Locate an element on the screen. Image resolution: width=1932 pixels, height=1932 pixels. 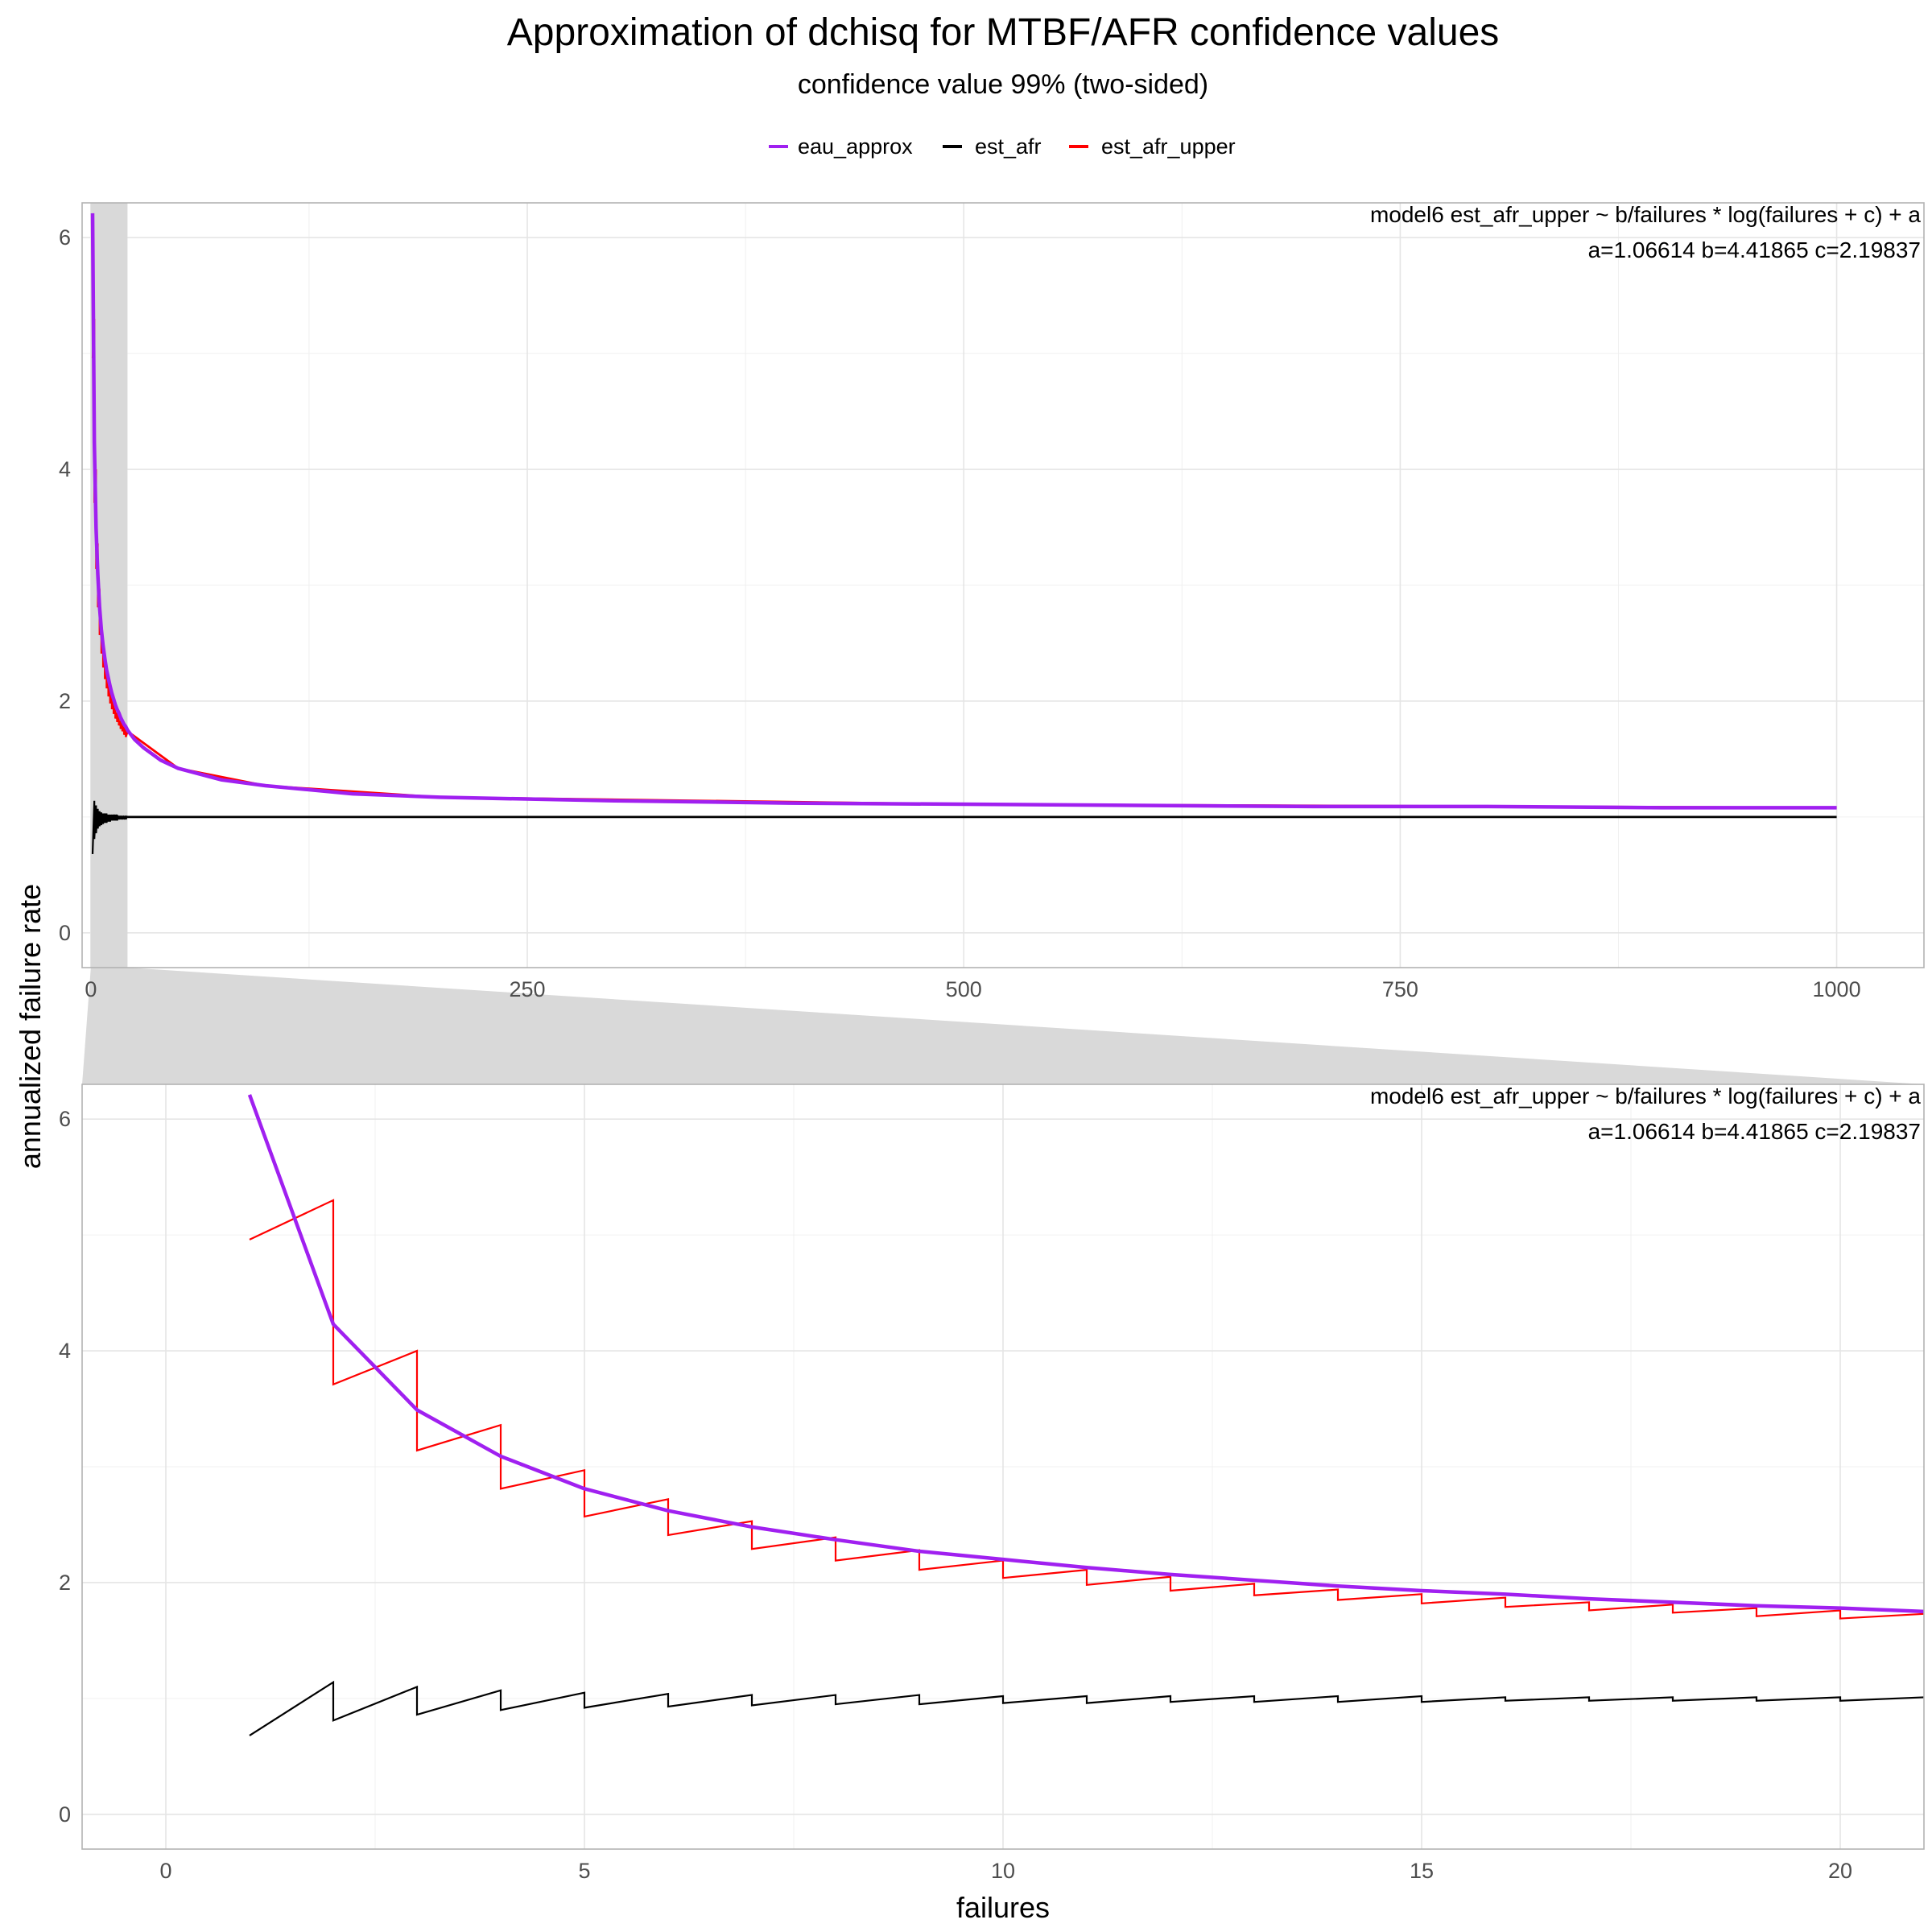
x-tick-label: 500 is located at coordinates (964, 989).